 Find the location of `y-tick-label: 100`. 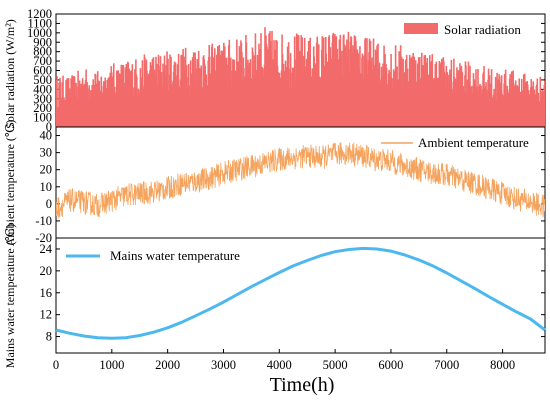

y-tick-label: 100 is located at coordinates (42, 118).